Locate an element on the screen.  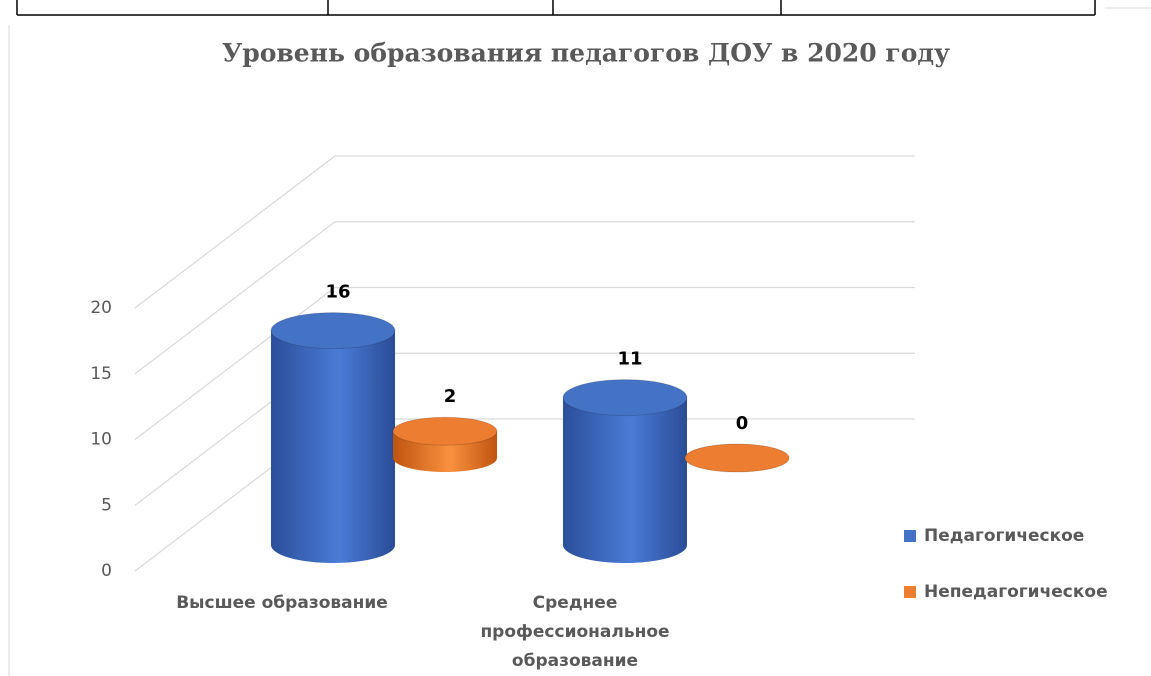
y-tick-label: 0 is located at coordinates (106, 571).